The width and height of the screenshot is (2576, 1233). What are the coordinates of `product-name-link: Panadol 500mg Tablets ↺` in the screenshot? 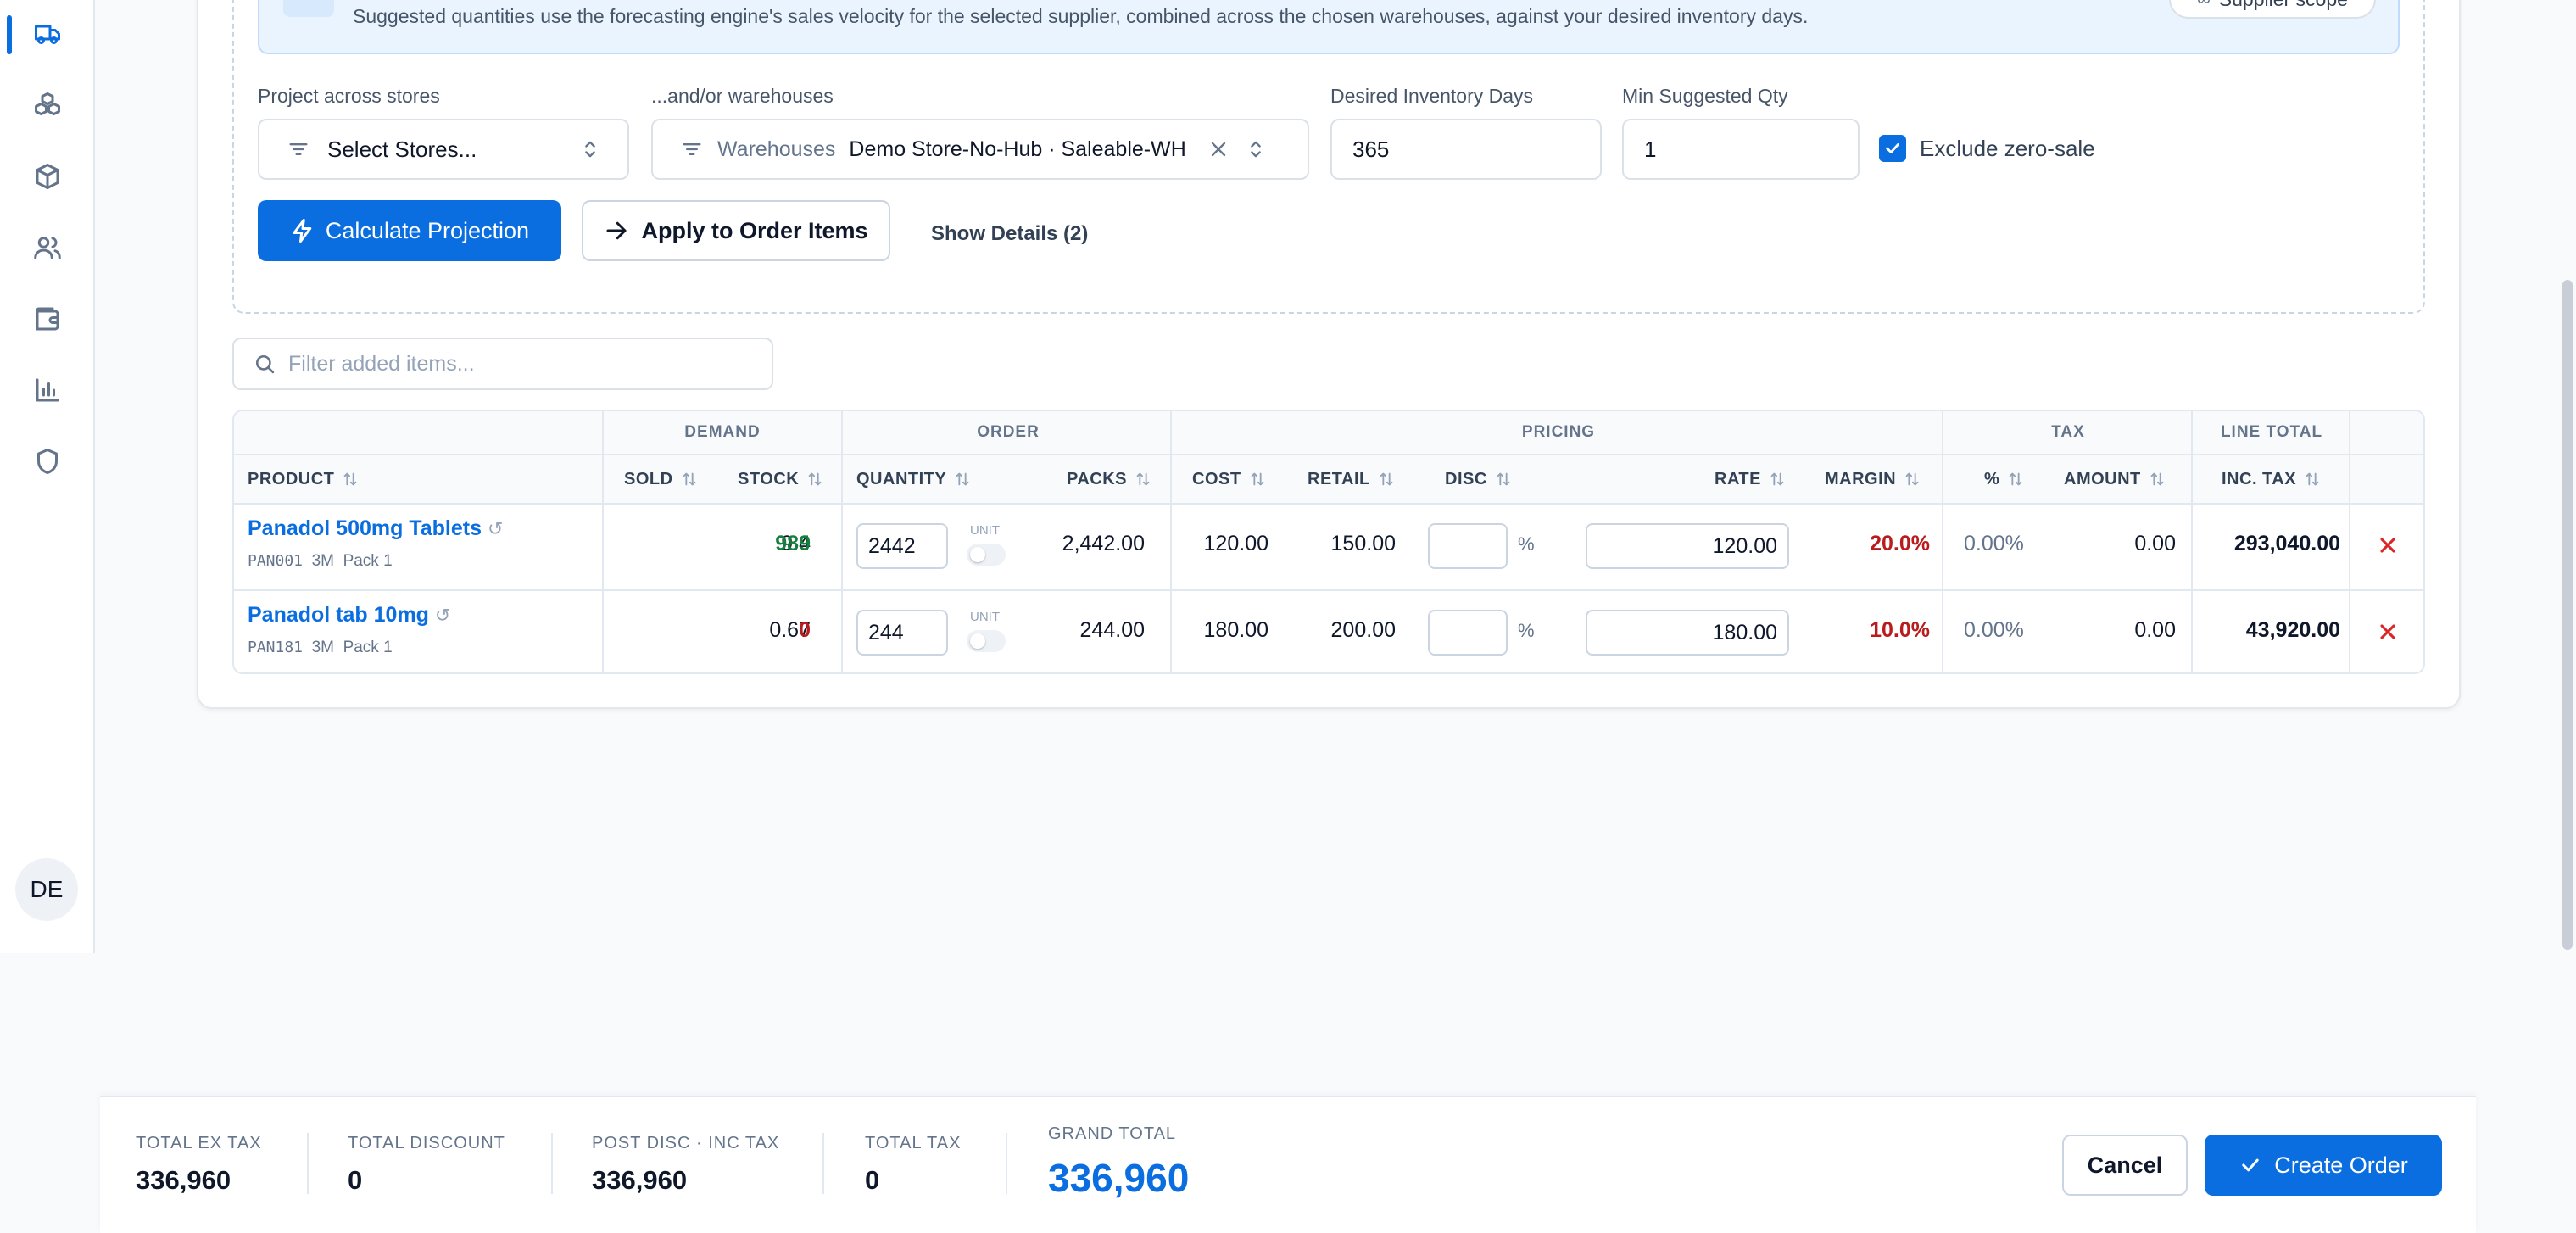 It's located at (375, 528).